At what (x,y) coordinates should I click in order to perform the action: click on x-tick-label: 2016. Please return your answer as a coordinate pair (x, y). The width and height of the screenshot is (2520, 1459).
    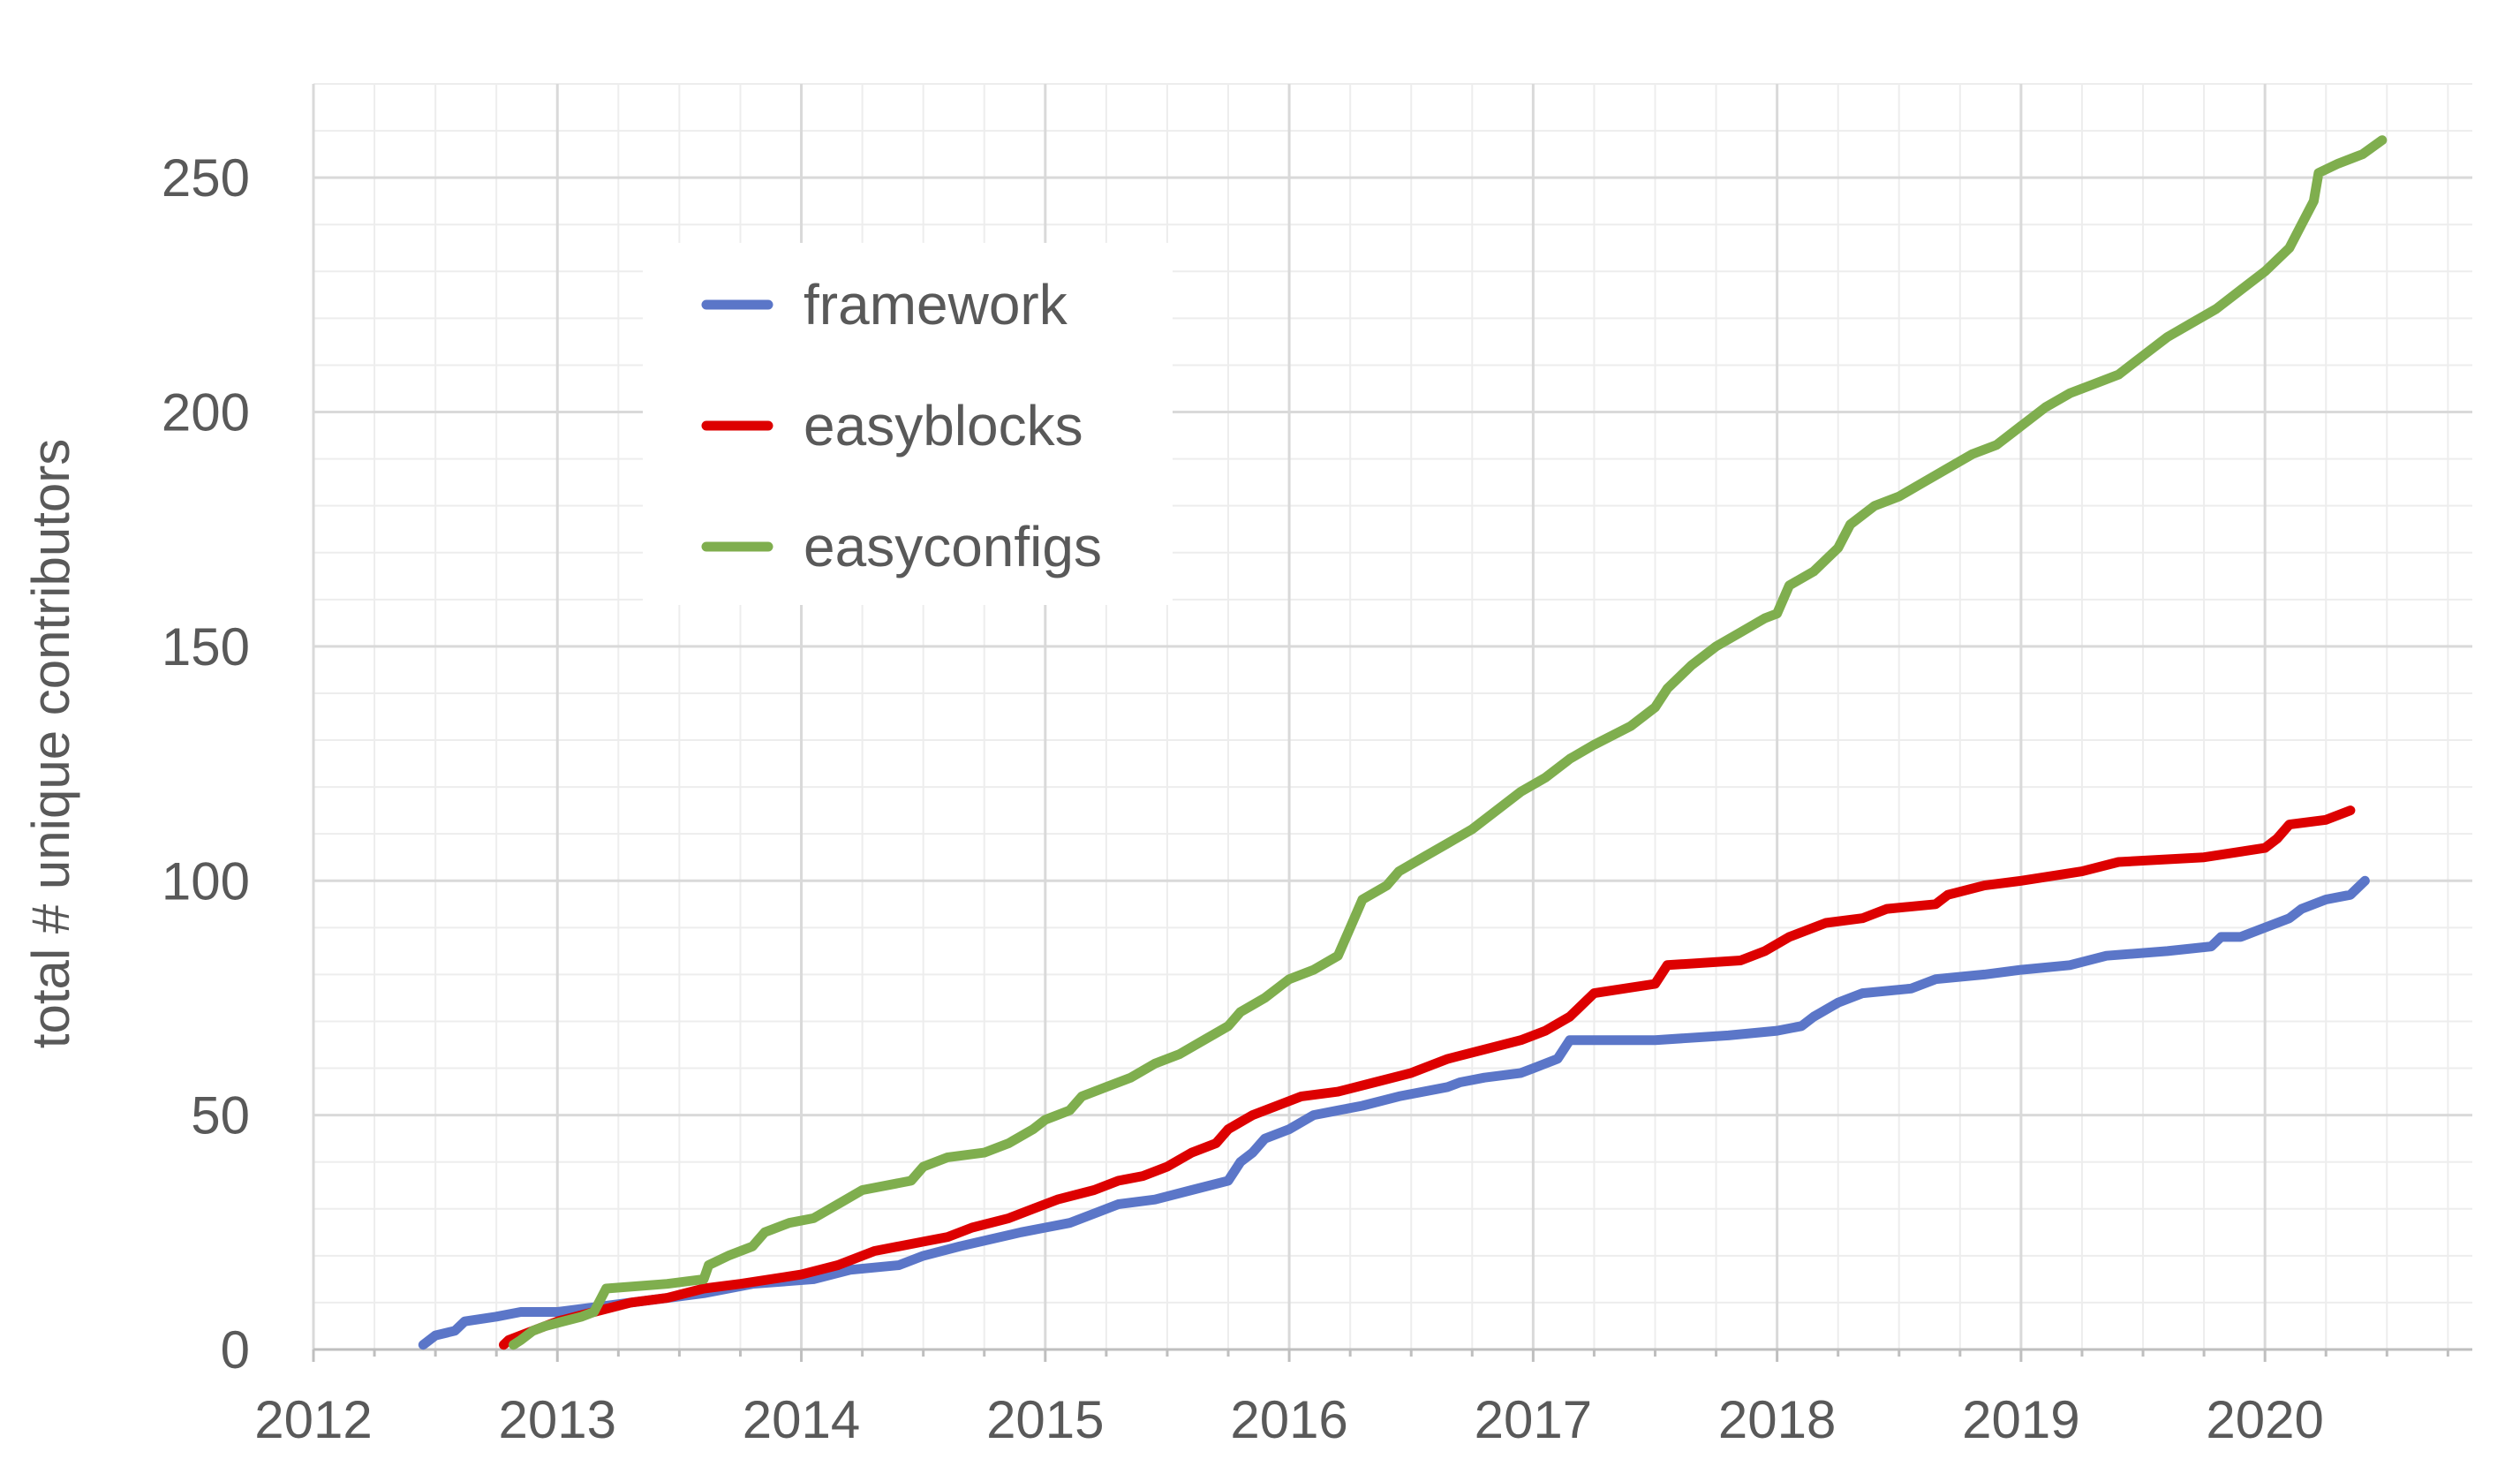
    Looking at the image, I should click on (1288, 1419).